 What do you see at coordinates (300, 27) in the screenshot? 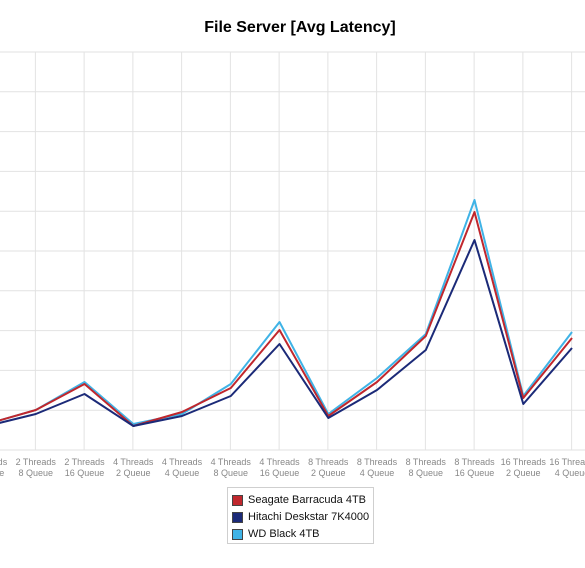
I see `chart-title: File Server [Avg Latency]` at bounding box center [300, 27].